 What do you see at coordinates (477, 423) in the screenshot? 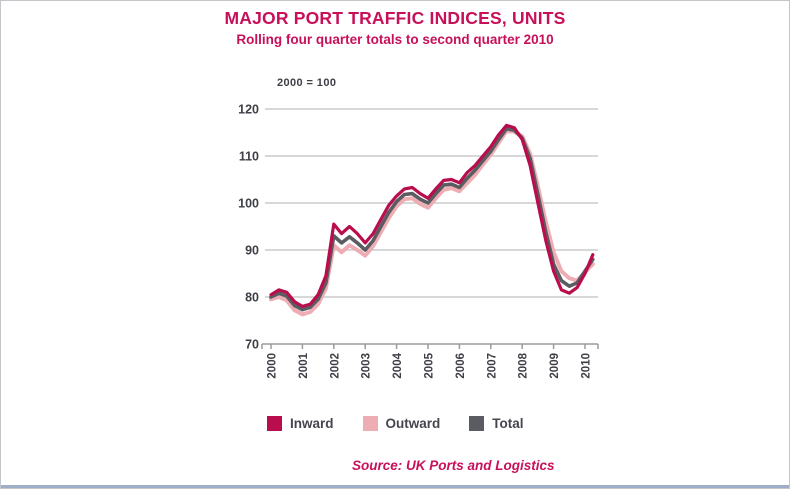
I see `total-swatch-icon` at bounding box center [477, 423].